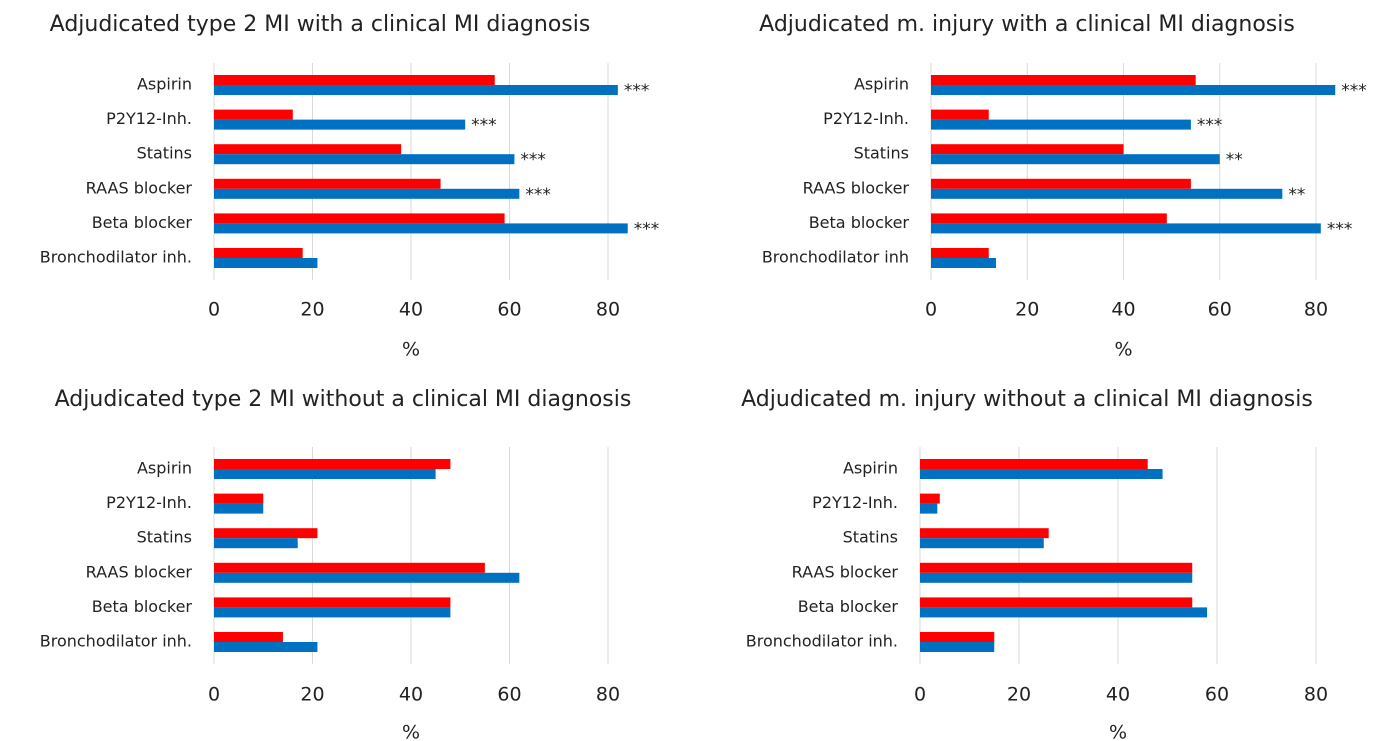  Describe the element at coordinates (1296, 195) in the screenshot. I see `significance-label: **` at that location.